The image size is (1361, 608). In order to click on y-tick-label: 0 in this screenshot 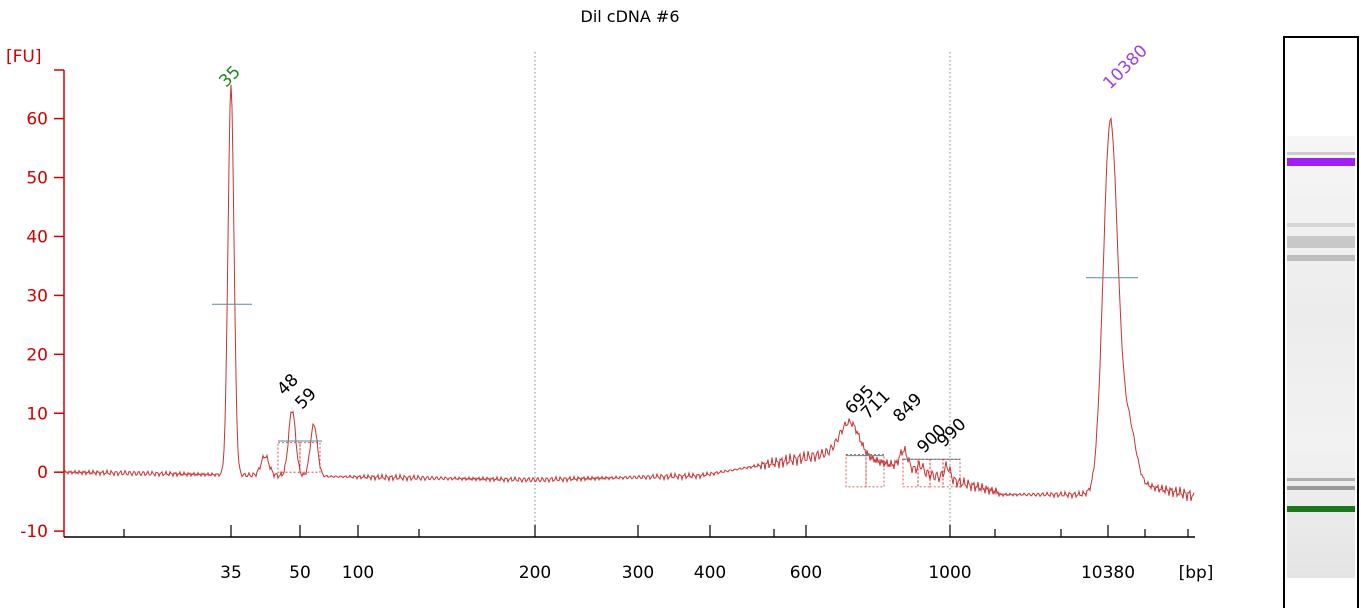, I will do `click(42, 473)`.